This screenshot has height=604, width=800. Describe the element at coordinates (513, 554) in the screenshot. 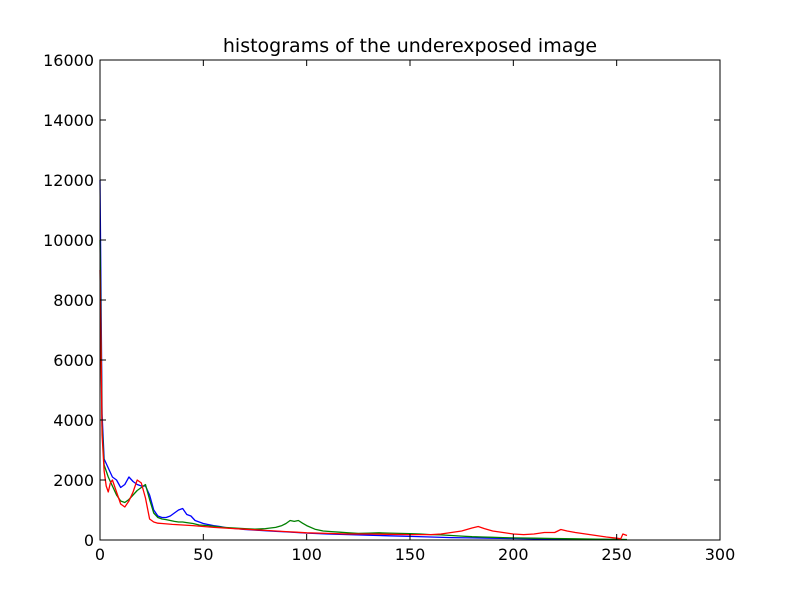

I see `x-tick-label-4: 200` at that location.